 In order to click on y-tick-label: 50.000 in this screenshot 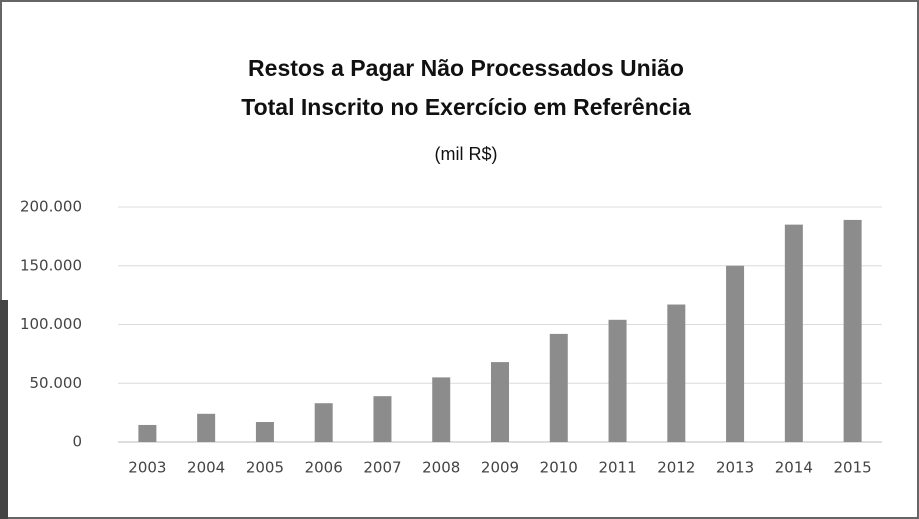, I will do `click(56, 383)`.